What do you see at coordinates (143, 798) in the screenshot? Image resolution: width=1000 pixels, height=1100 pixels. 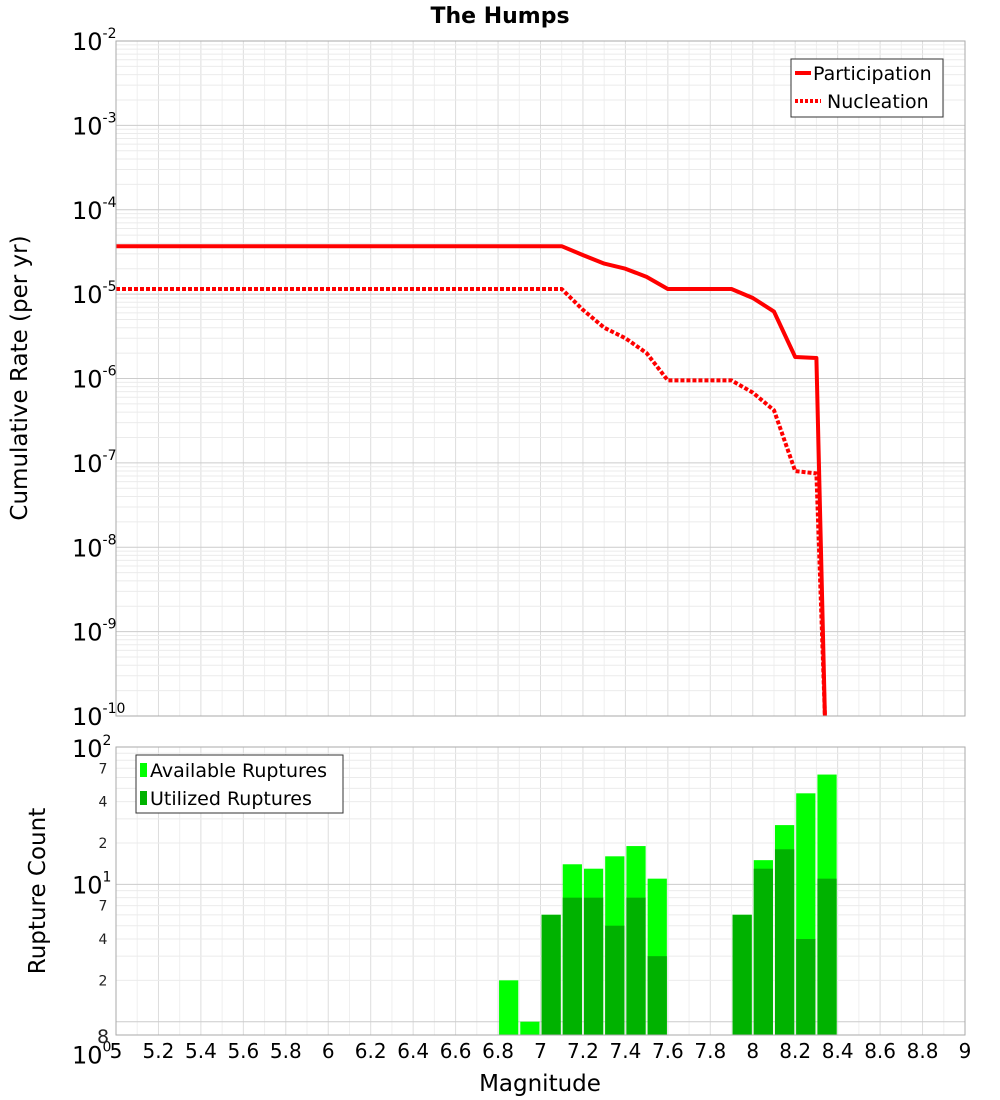 I see `utilized-legend-swatch` at bounding box center [143, 798].